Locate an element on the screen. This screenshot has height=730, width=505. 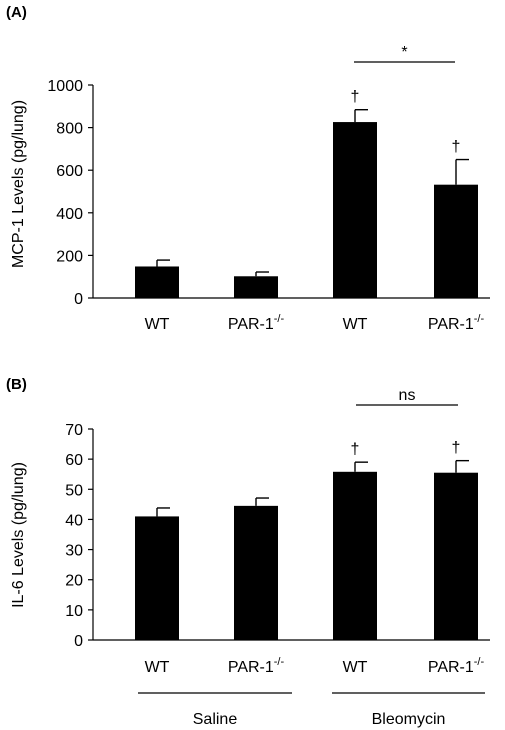
panel-b-y-tick-label: 30 is located at coordinates (74, 551).